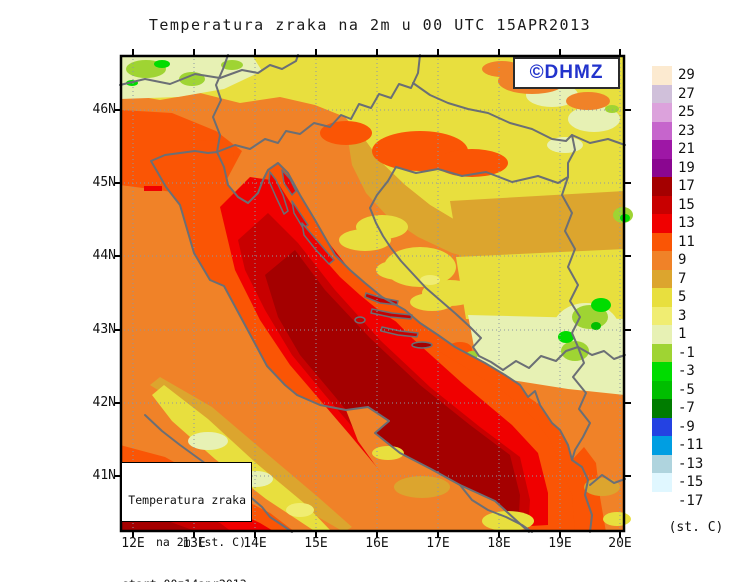 This screenshot has height=582, width=740. Describe the element at coordinates (104, 475) in the screenshot. I see `lat-label-41N: 41N` at that location.